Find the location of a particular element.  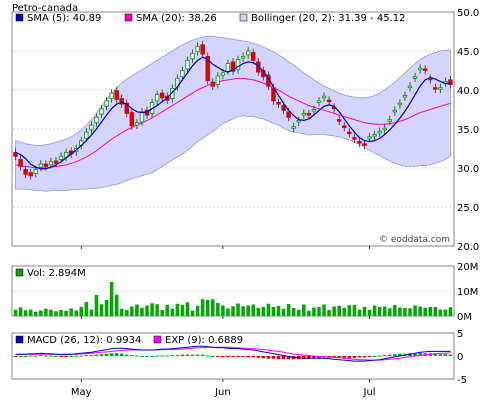

volume-bars is located at coordinates (233, 299).